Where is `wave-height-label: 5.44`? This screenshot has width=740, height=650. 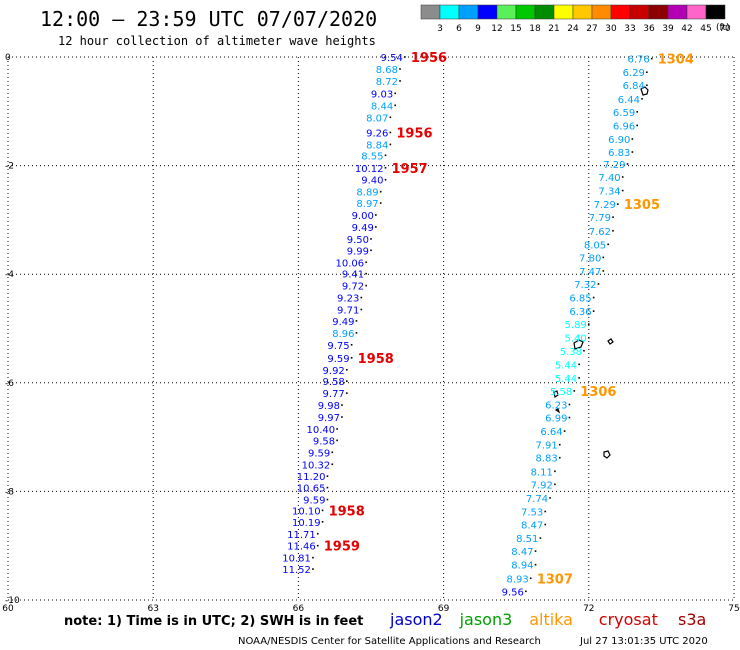
wave-height-label: 5.44 is located at coordinates (566, 365).